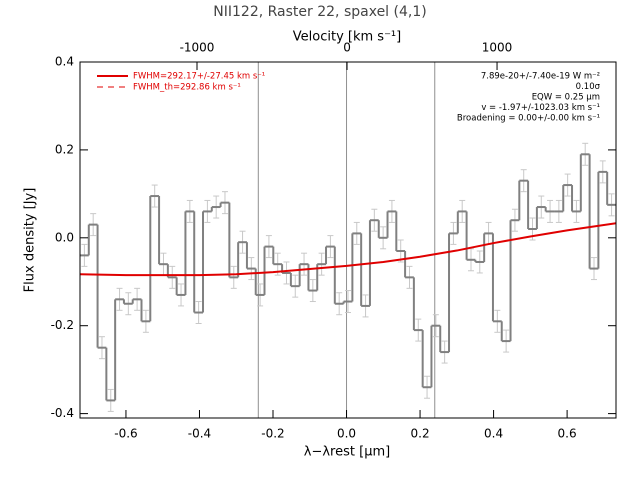  Describe the element at coordinates (125, 434) in the screenshot. I see `x-tick-label: -0.6` at that location.